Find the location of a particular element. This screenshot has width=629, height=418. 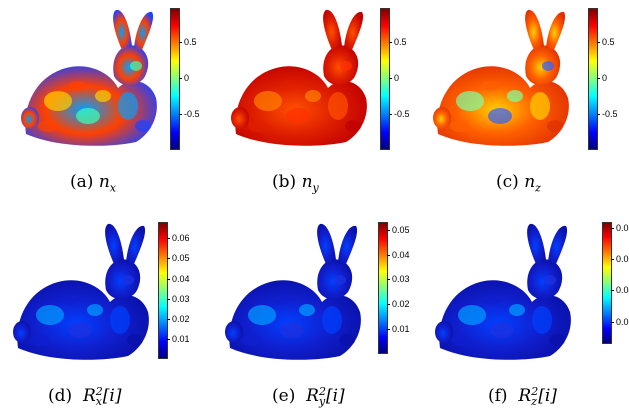

bunny-render-c is located at coordinates (501, 77).